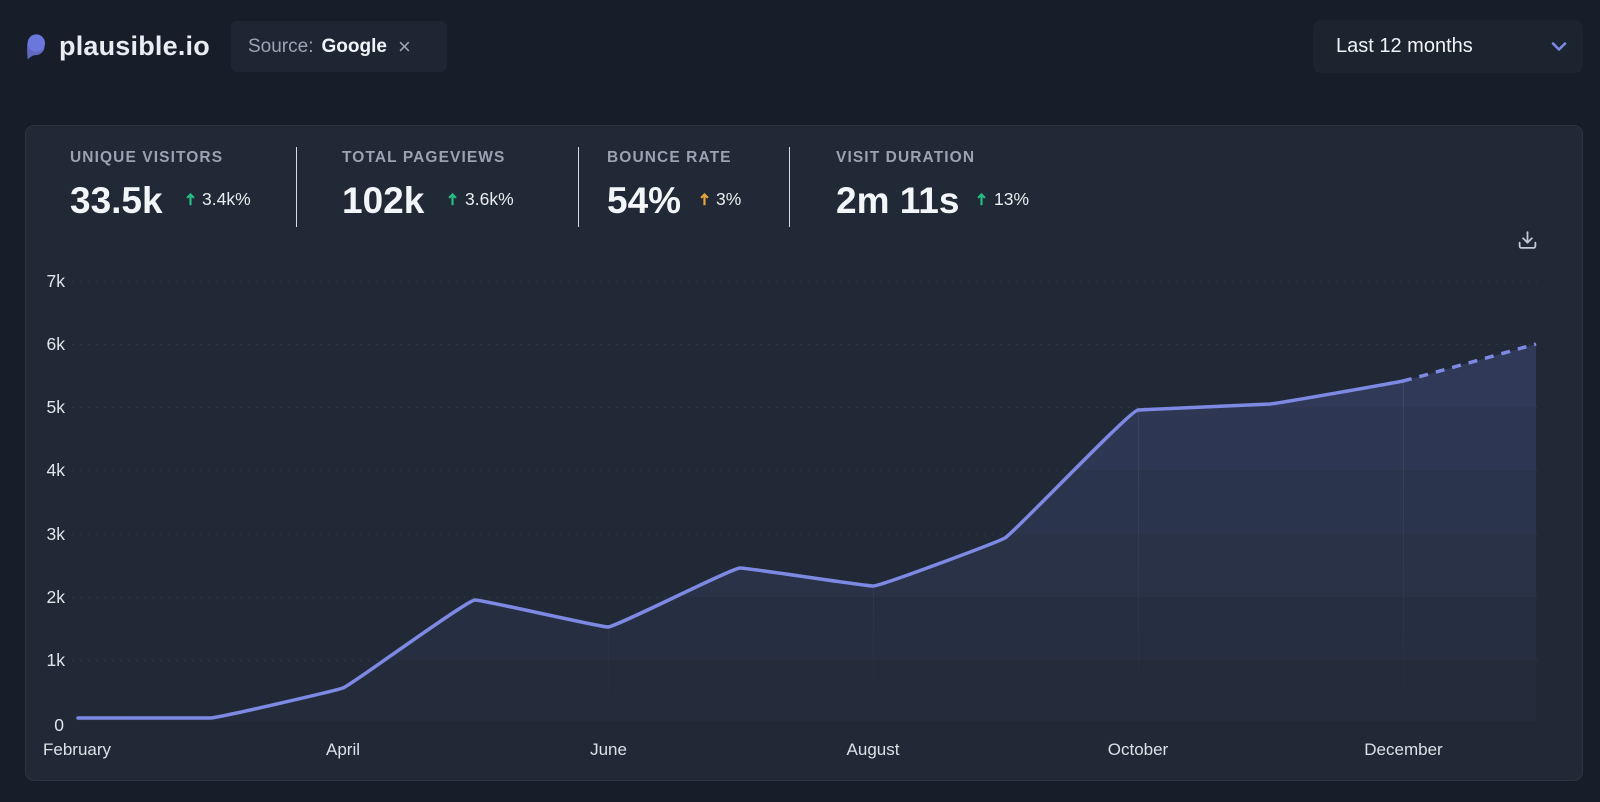 The image size is (1600, 802). What do you see at coordinates (56, 407) in the screenshot?
I see `svg-text: 5k` at bounding box center [56, 407].